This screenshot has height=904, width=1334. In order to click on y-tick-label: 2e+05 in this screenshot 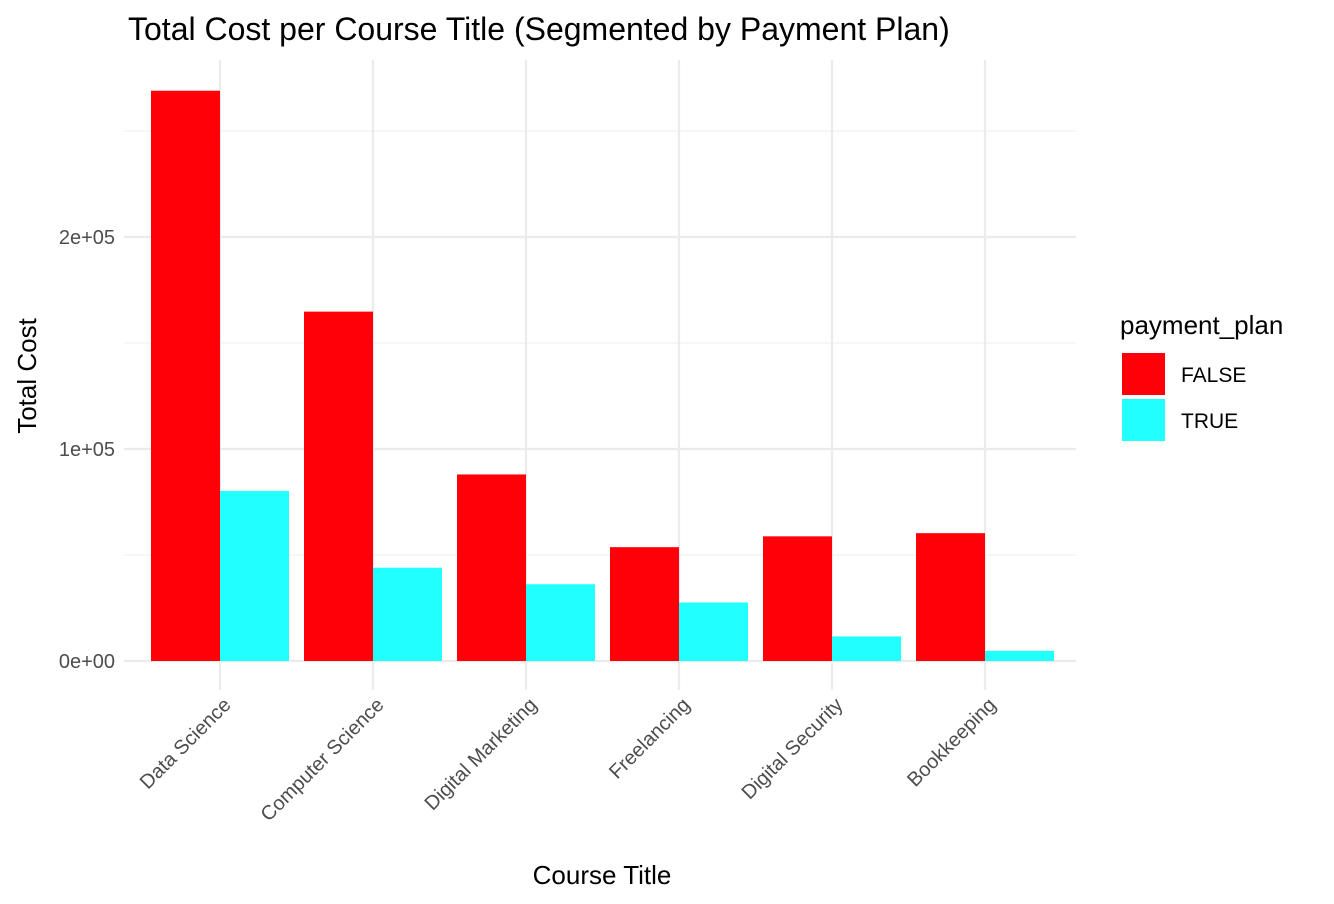, I will do `click(87, 238)`.